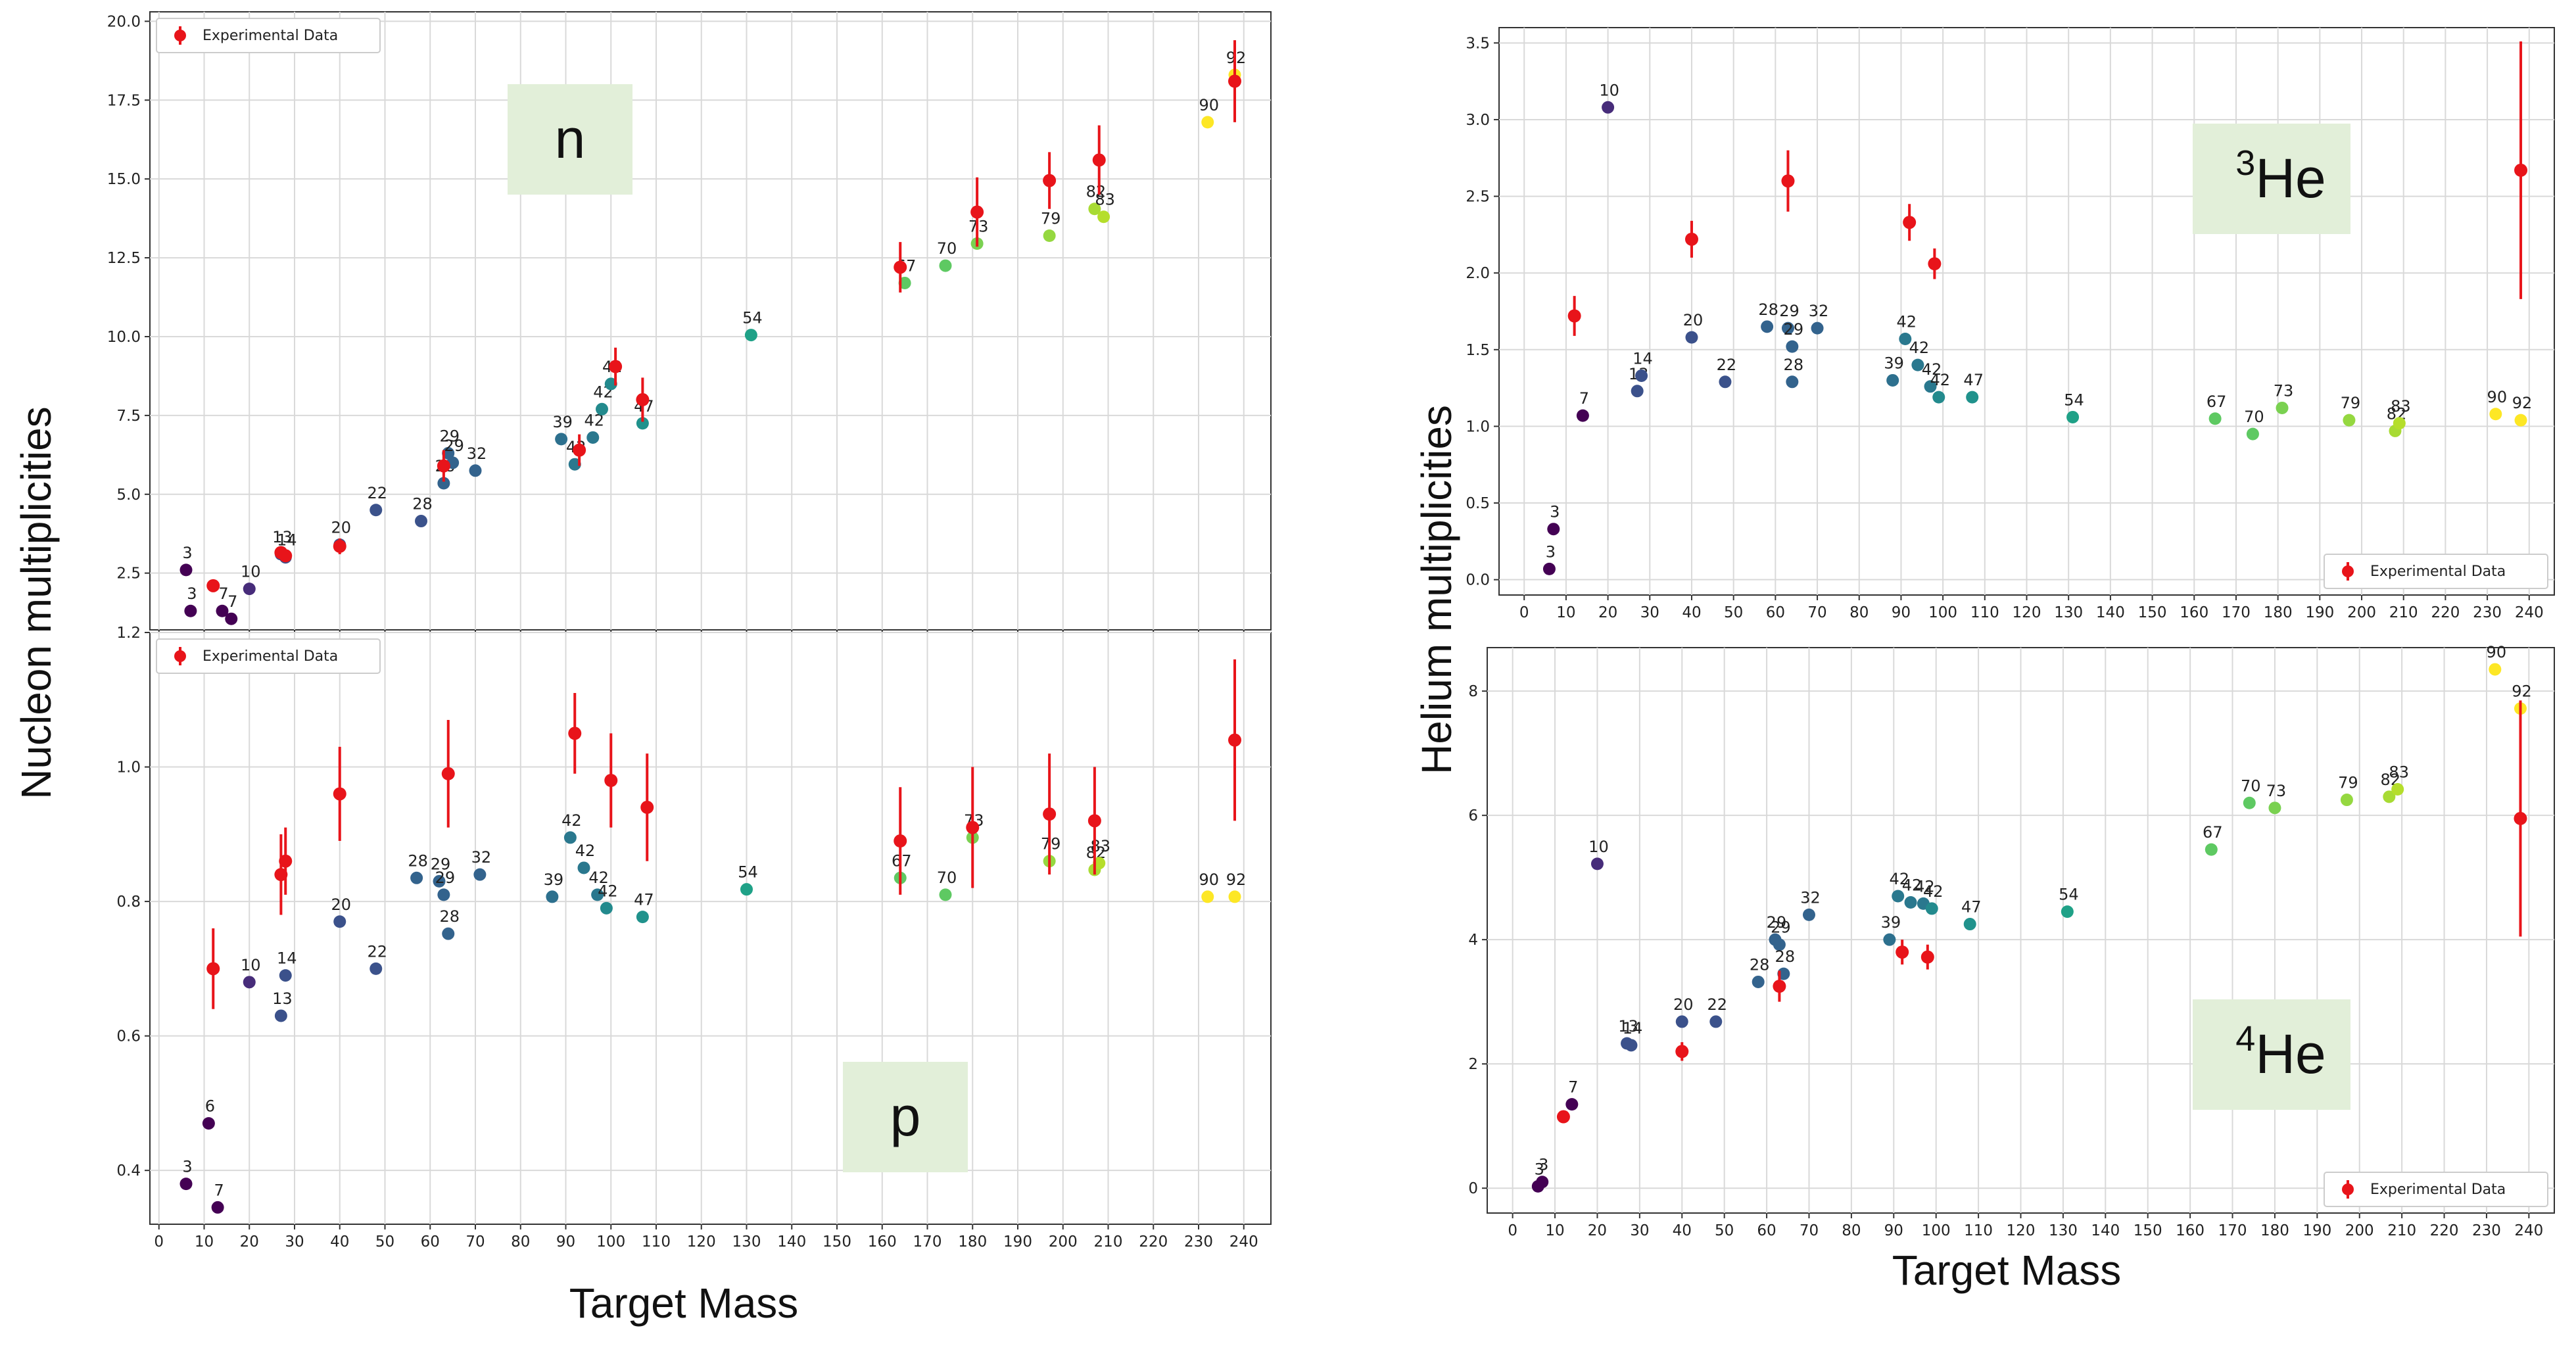 This screenshot has height=1359, width=2576. I want to click on x-tick-label: 120, so click(2022, 1230).